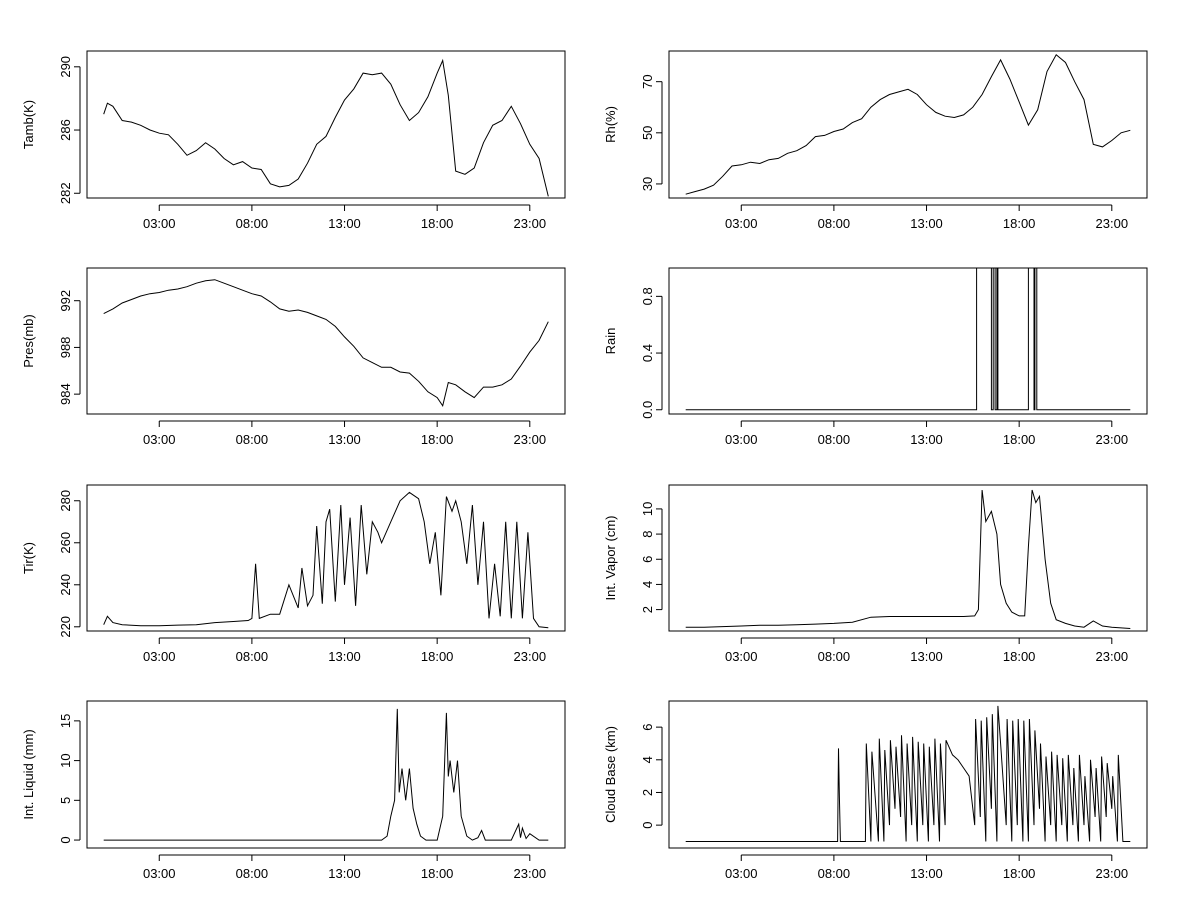  Describe the element at coordinates (65, 501) in the screenshot. I see `y-tick-label: 280` at that location.